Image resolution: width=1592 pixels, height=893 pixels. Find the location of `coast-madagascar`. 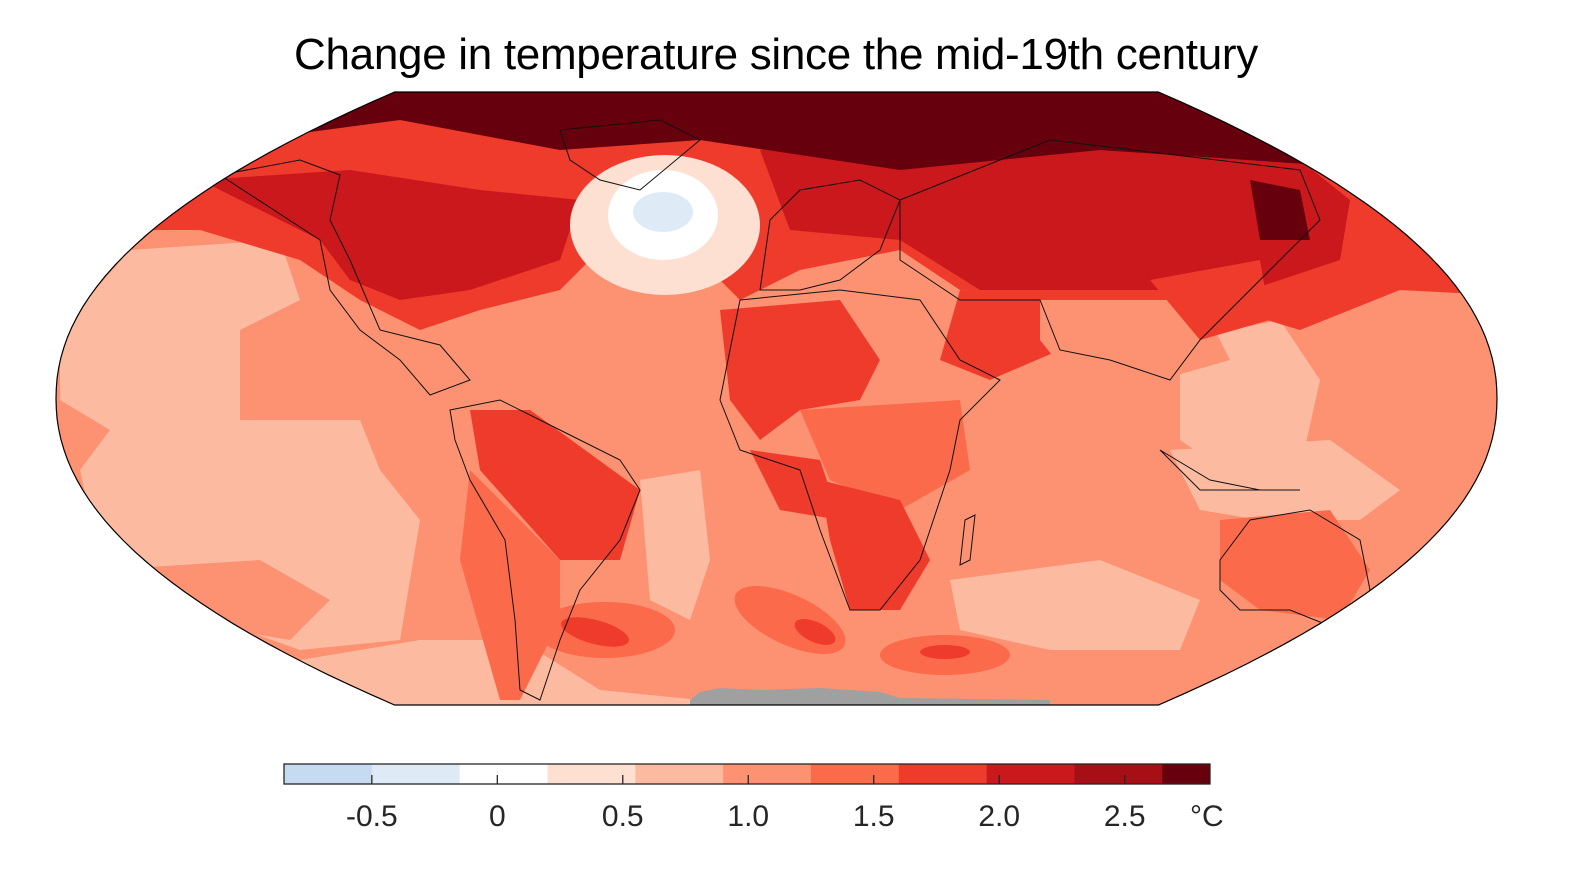

coast-madagascar is located at coordinates (967, 540).